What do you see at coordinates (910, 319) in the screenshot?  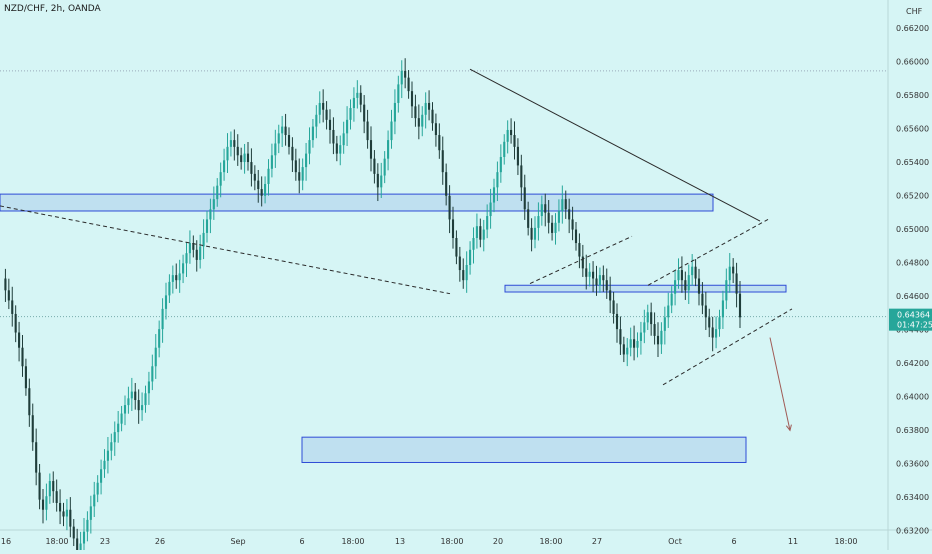 I see `last-price-badge` at bounding box center [910, 319].